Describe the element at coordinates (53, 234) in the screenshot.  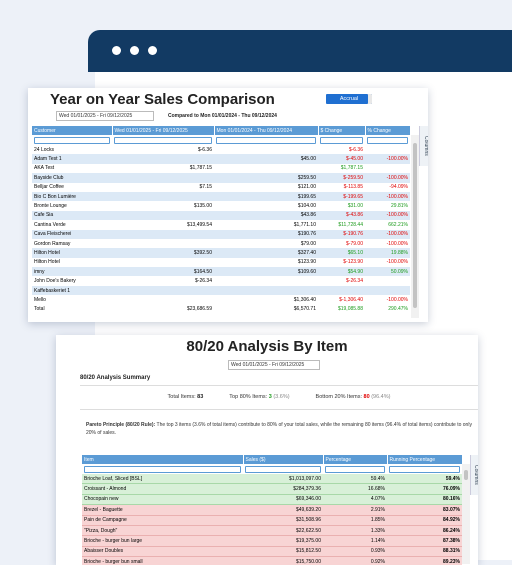
I see `cell: Cava Fleischerei` at that location.